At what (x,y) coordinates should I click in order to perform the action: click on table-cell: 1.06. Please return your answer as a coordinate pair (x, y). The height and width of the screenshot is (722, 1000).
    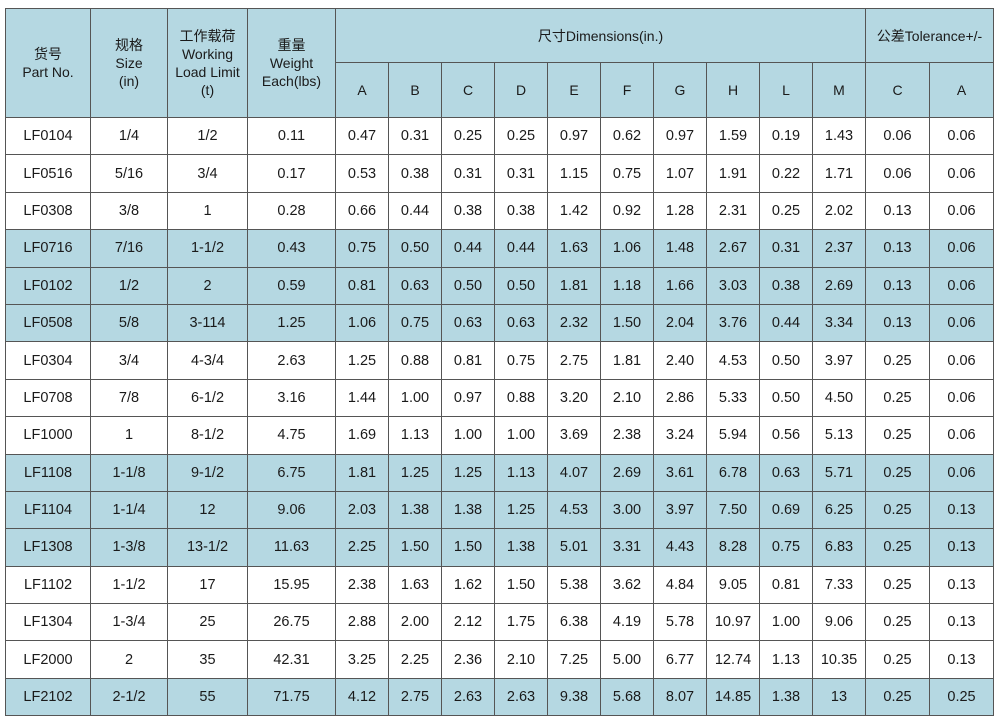
    Looking at the image, I should click on (627, 248).